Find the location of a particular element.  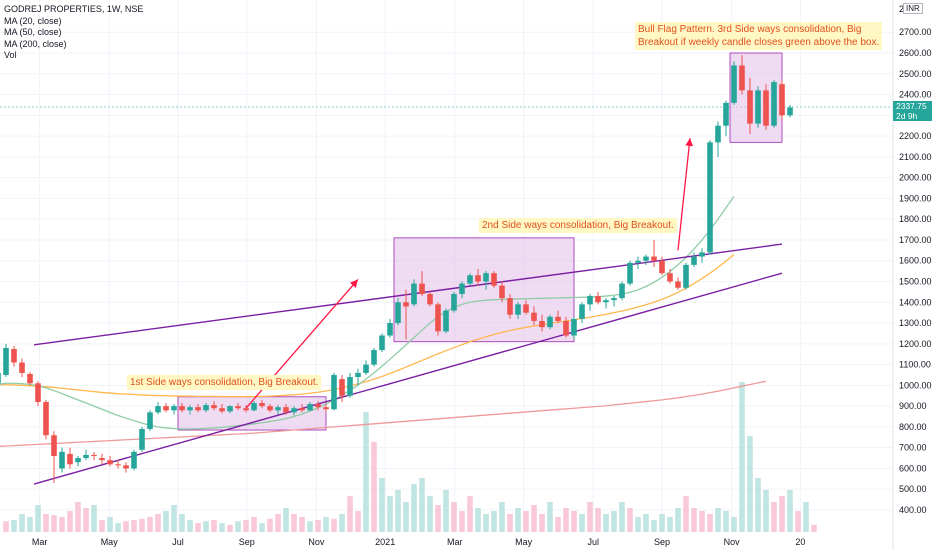

legend-ma200: MA (200, close) is located at coordinates (35, 43).